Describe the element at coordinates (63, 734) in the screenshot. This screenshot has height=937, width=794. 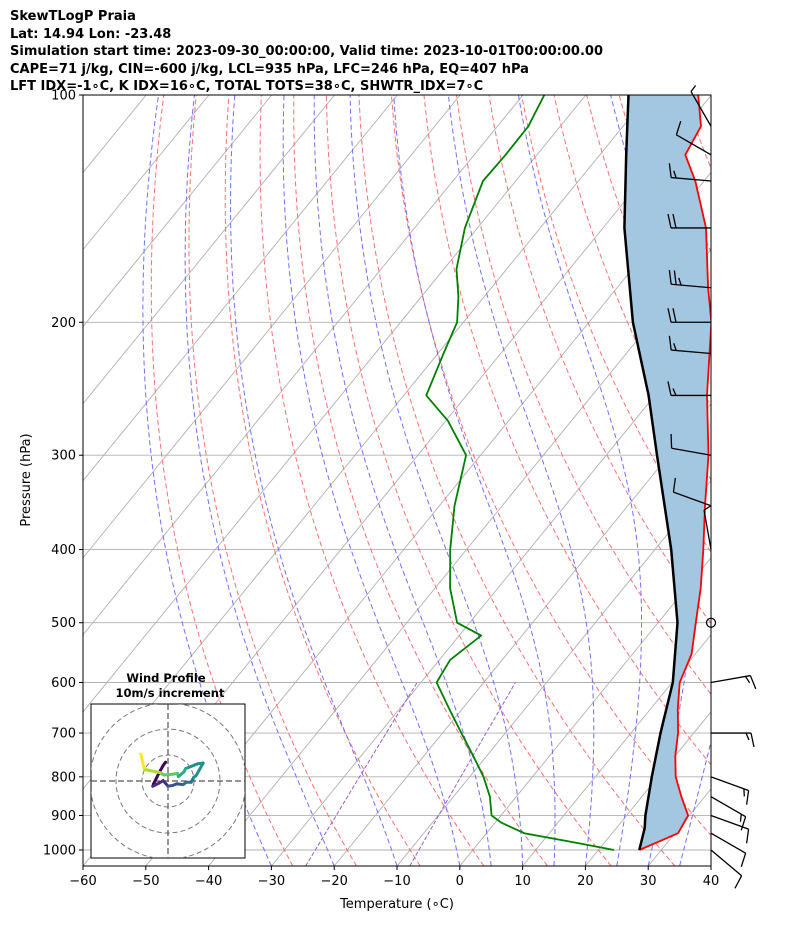
I see `y-tick-label: 700` at that location.